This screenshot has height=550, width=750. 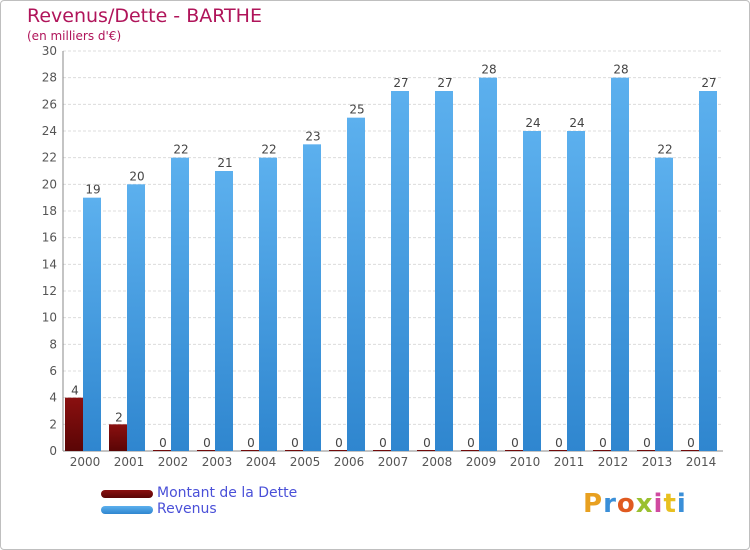 I want to click on data-label-revenus: 21, so click(x=224, y=163).